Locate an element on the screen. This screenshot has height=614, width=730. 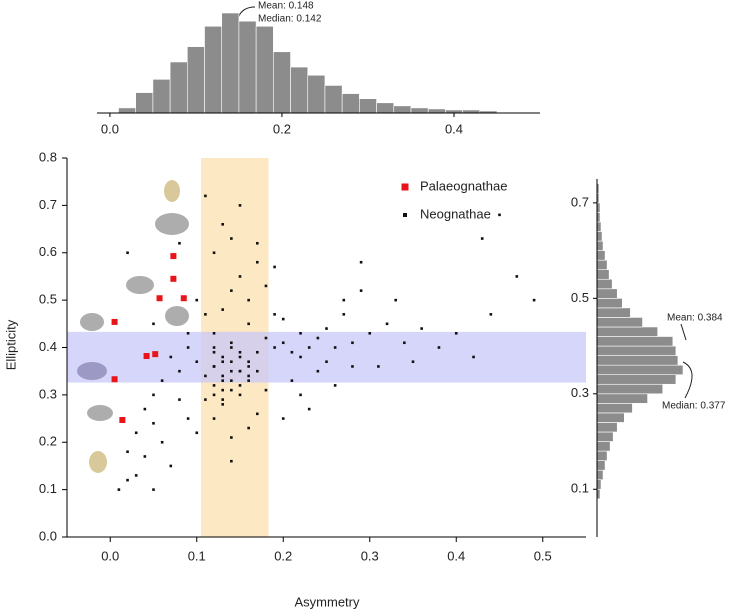
x-tick-label: 0.1 is located at coordinates (197, 555).